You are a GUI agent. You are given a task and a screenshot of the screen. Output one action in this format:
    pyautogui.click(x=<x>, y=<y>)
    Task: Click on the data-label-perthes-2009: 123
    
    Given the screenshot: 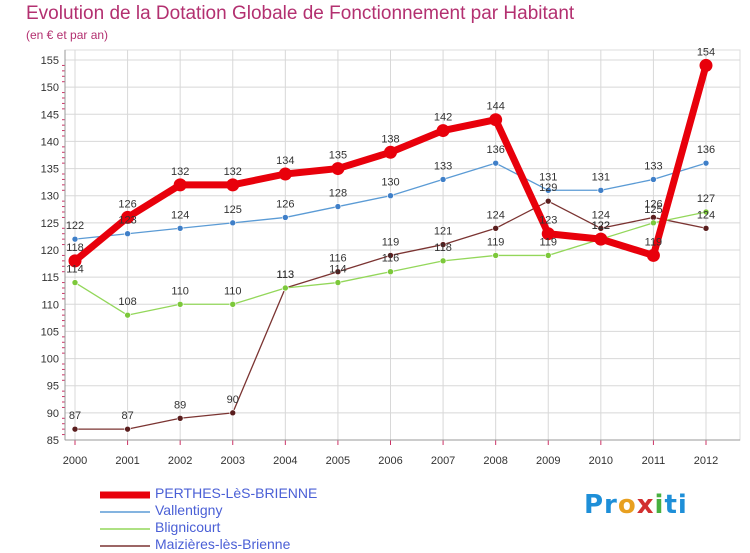 What is the action you would take?
    pyautogui.click(x=548, y=221)
    